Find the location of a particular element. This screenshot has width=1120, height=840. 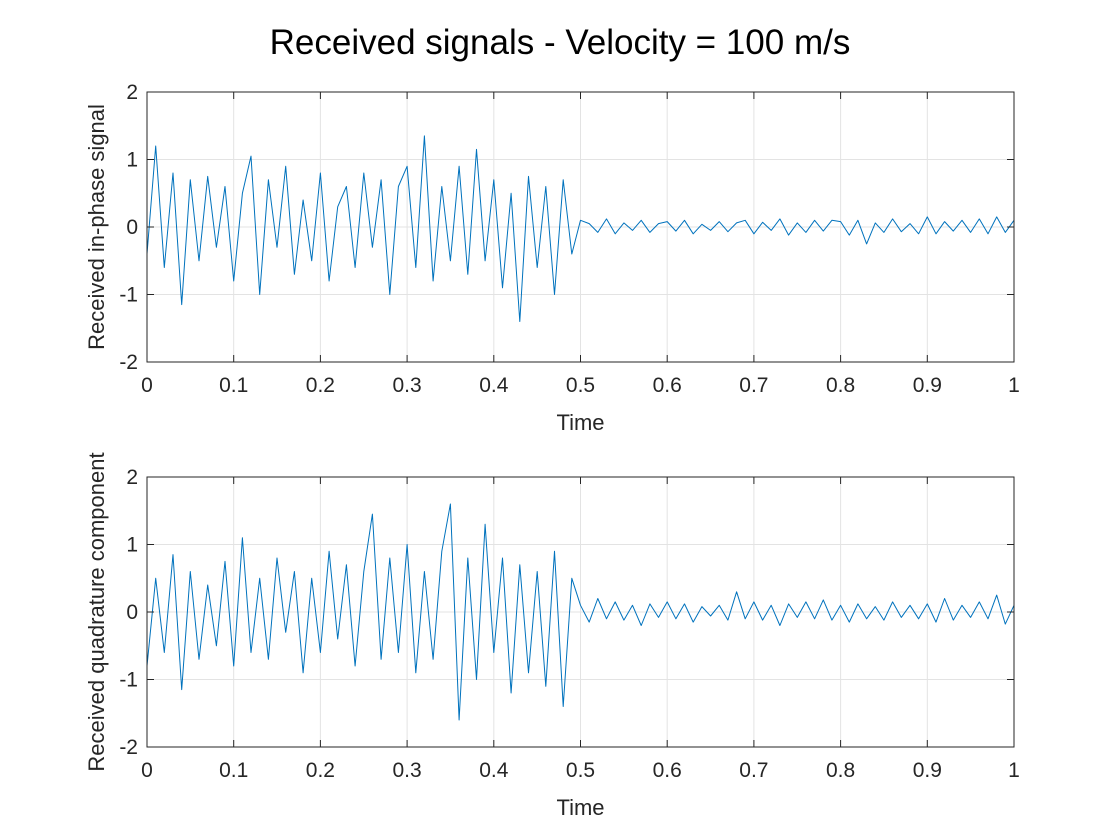

chart-title: Received signals - Velocity = 100 m/s is located at coordinates (560, 42).